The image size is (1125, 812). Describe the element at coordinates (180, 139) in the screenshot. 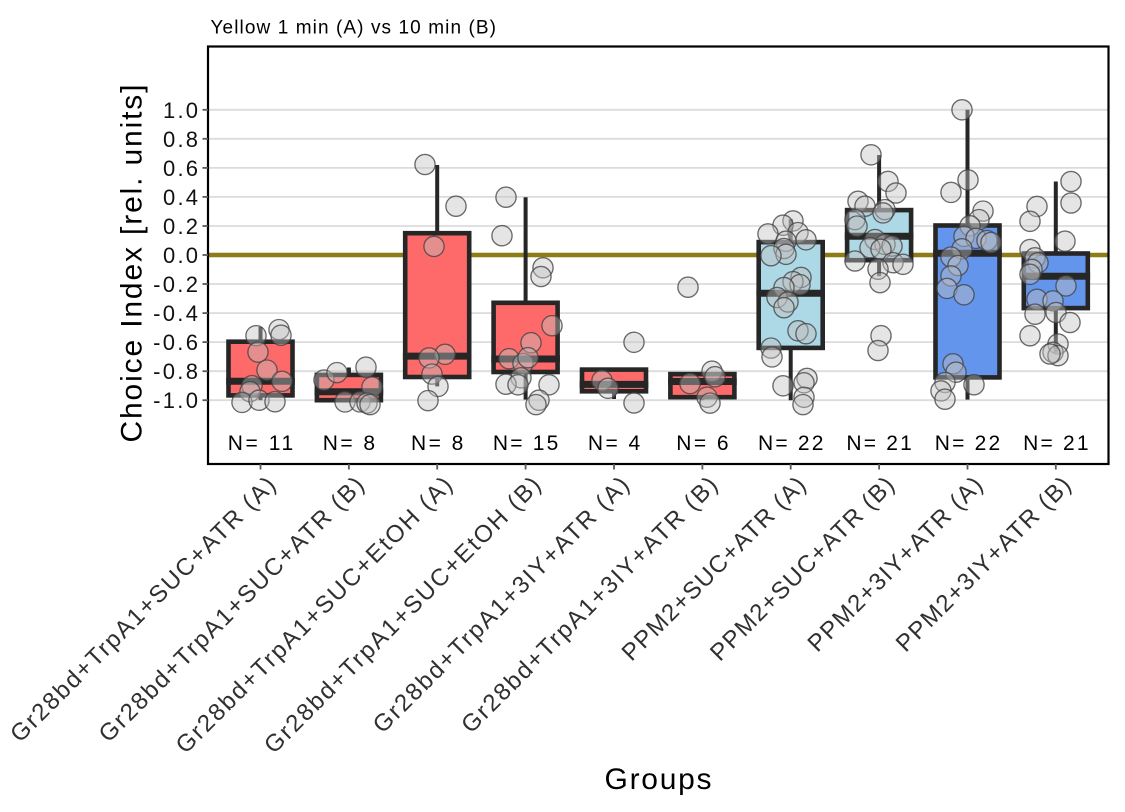

I see `svg-text: 0.8` at that location.